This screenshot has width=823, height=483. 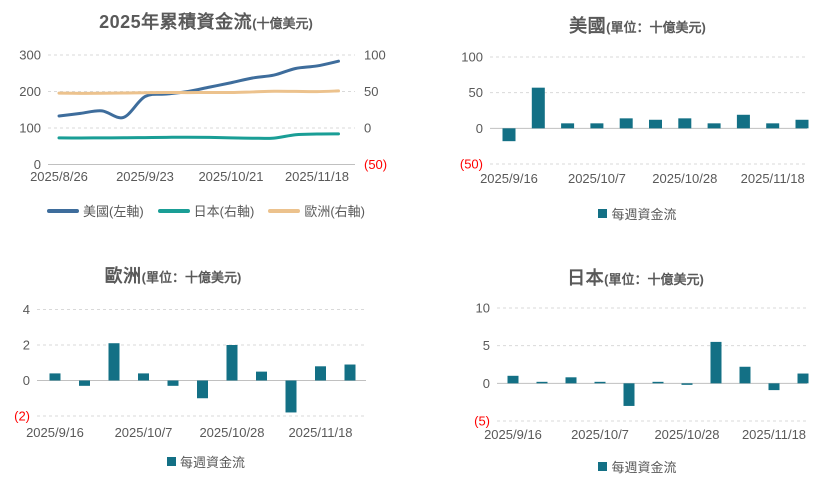 I want to click on right-y-tick-label: 100, so click(x=375, y=55).